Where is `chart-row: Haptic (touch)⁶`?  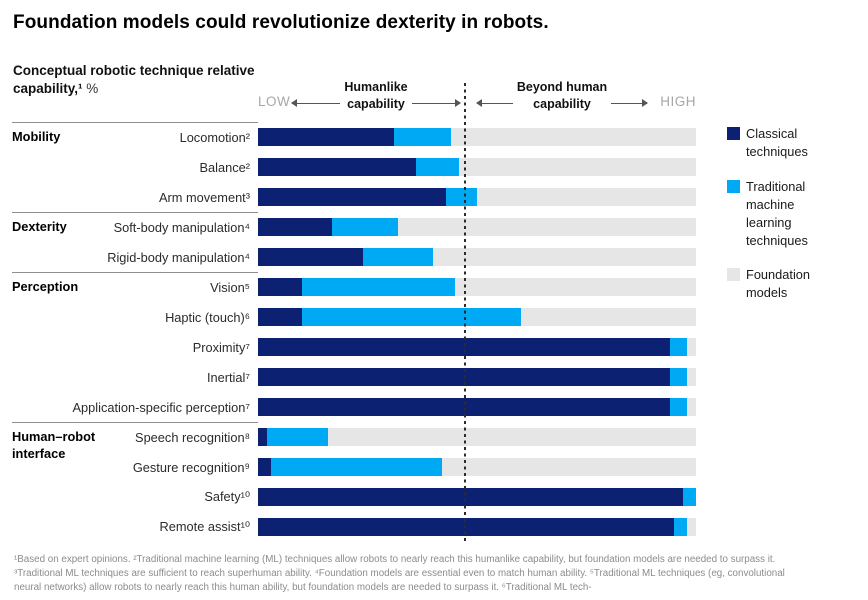
chart-row: Haptic (touch)⁶ is located at coordinates (354, 317).